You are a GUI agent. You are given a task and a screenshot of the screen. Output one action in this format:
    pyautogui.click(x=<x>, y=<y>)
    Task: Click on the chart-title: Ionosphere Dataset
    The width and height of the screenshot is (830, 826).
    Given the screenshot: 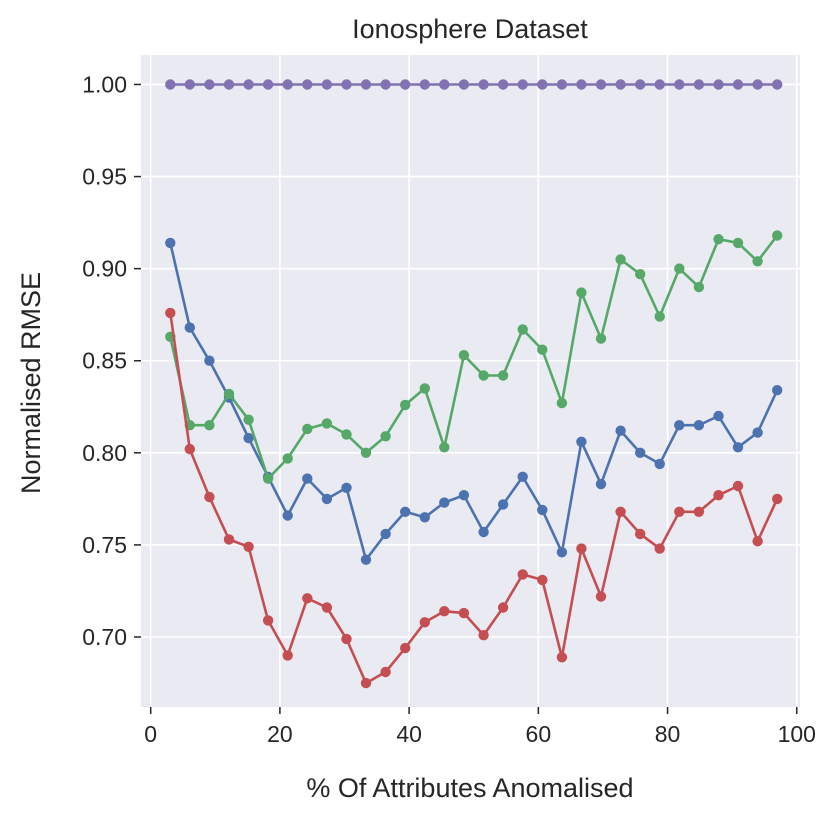 What is the action you would take?
    pyautogui.click(x=470, y=29)
    